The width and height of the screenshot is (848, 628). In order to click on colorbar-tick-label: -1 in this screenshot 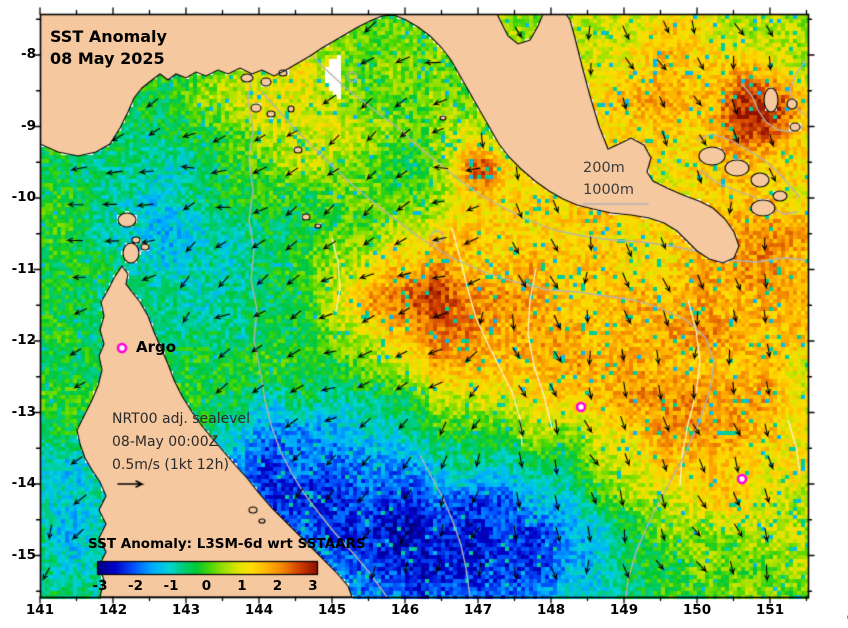, I will do `click(171, 586)`.